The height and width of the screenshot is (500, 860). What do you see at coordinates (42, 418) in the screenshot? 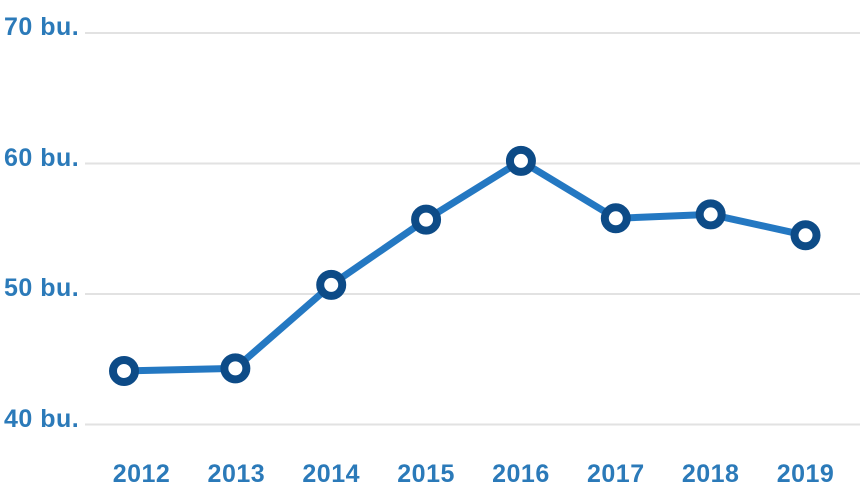
I see `y-tick-label: 40 bu.` at bounding box center [42, 418].